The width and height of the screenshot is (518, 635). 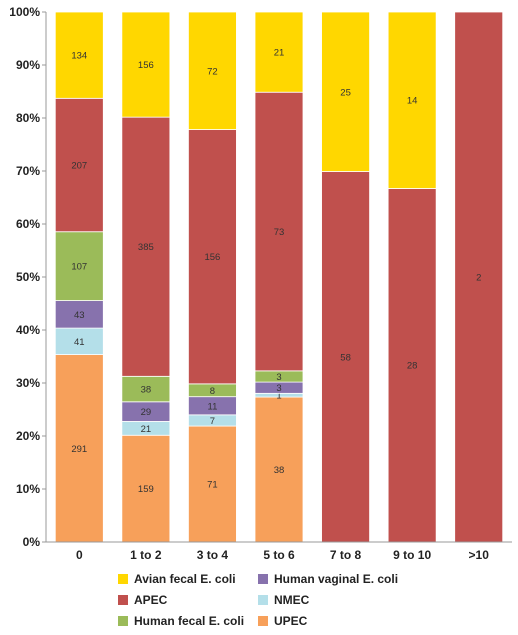 I want to click on y-tick-label: 20%, so click(x=28, y=436).